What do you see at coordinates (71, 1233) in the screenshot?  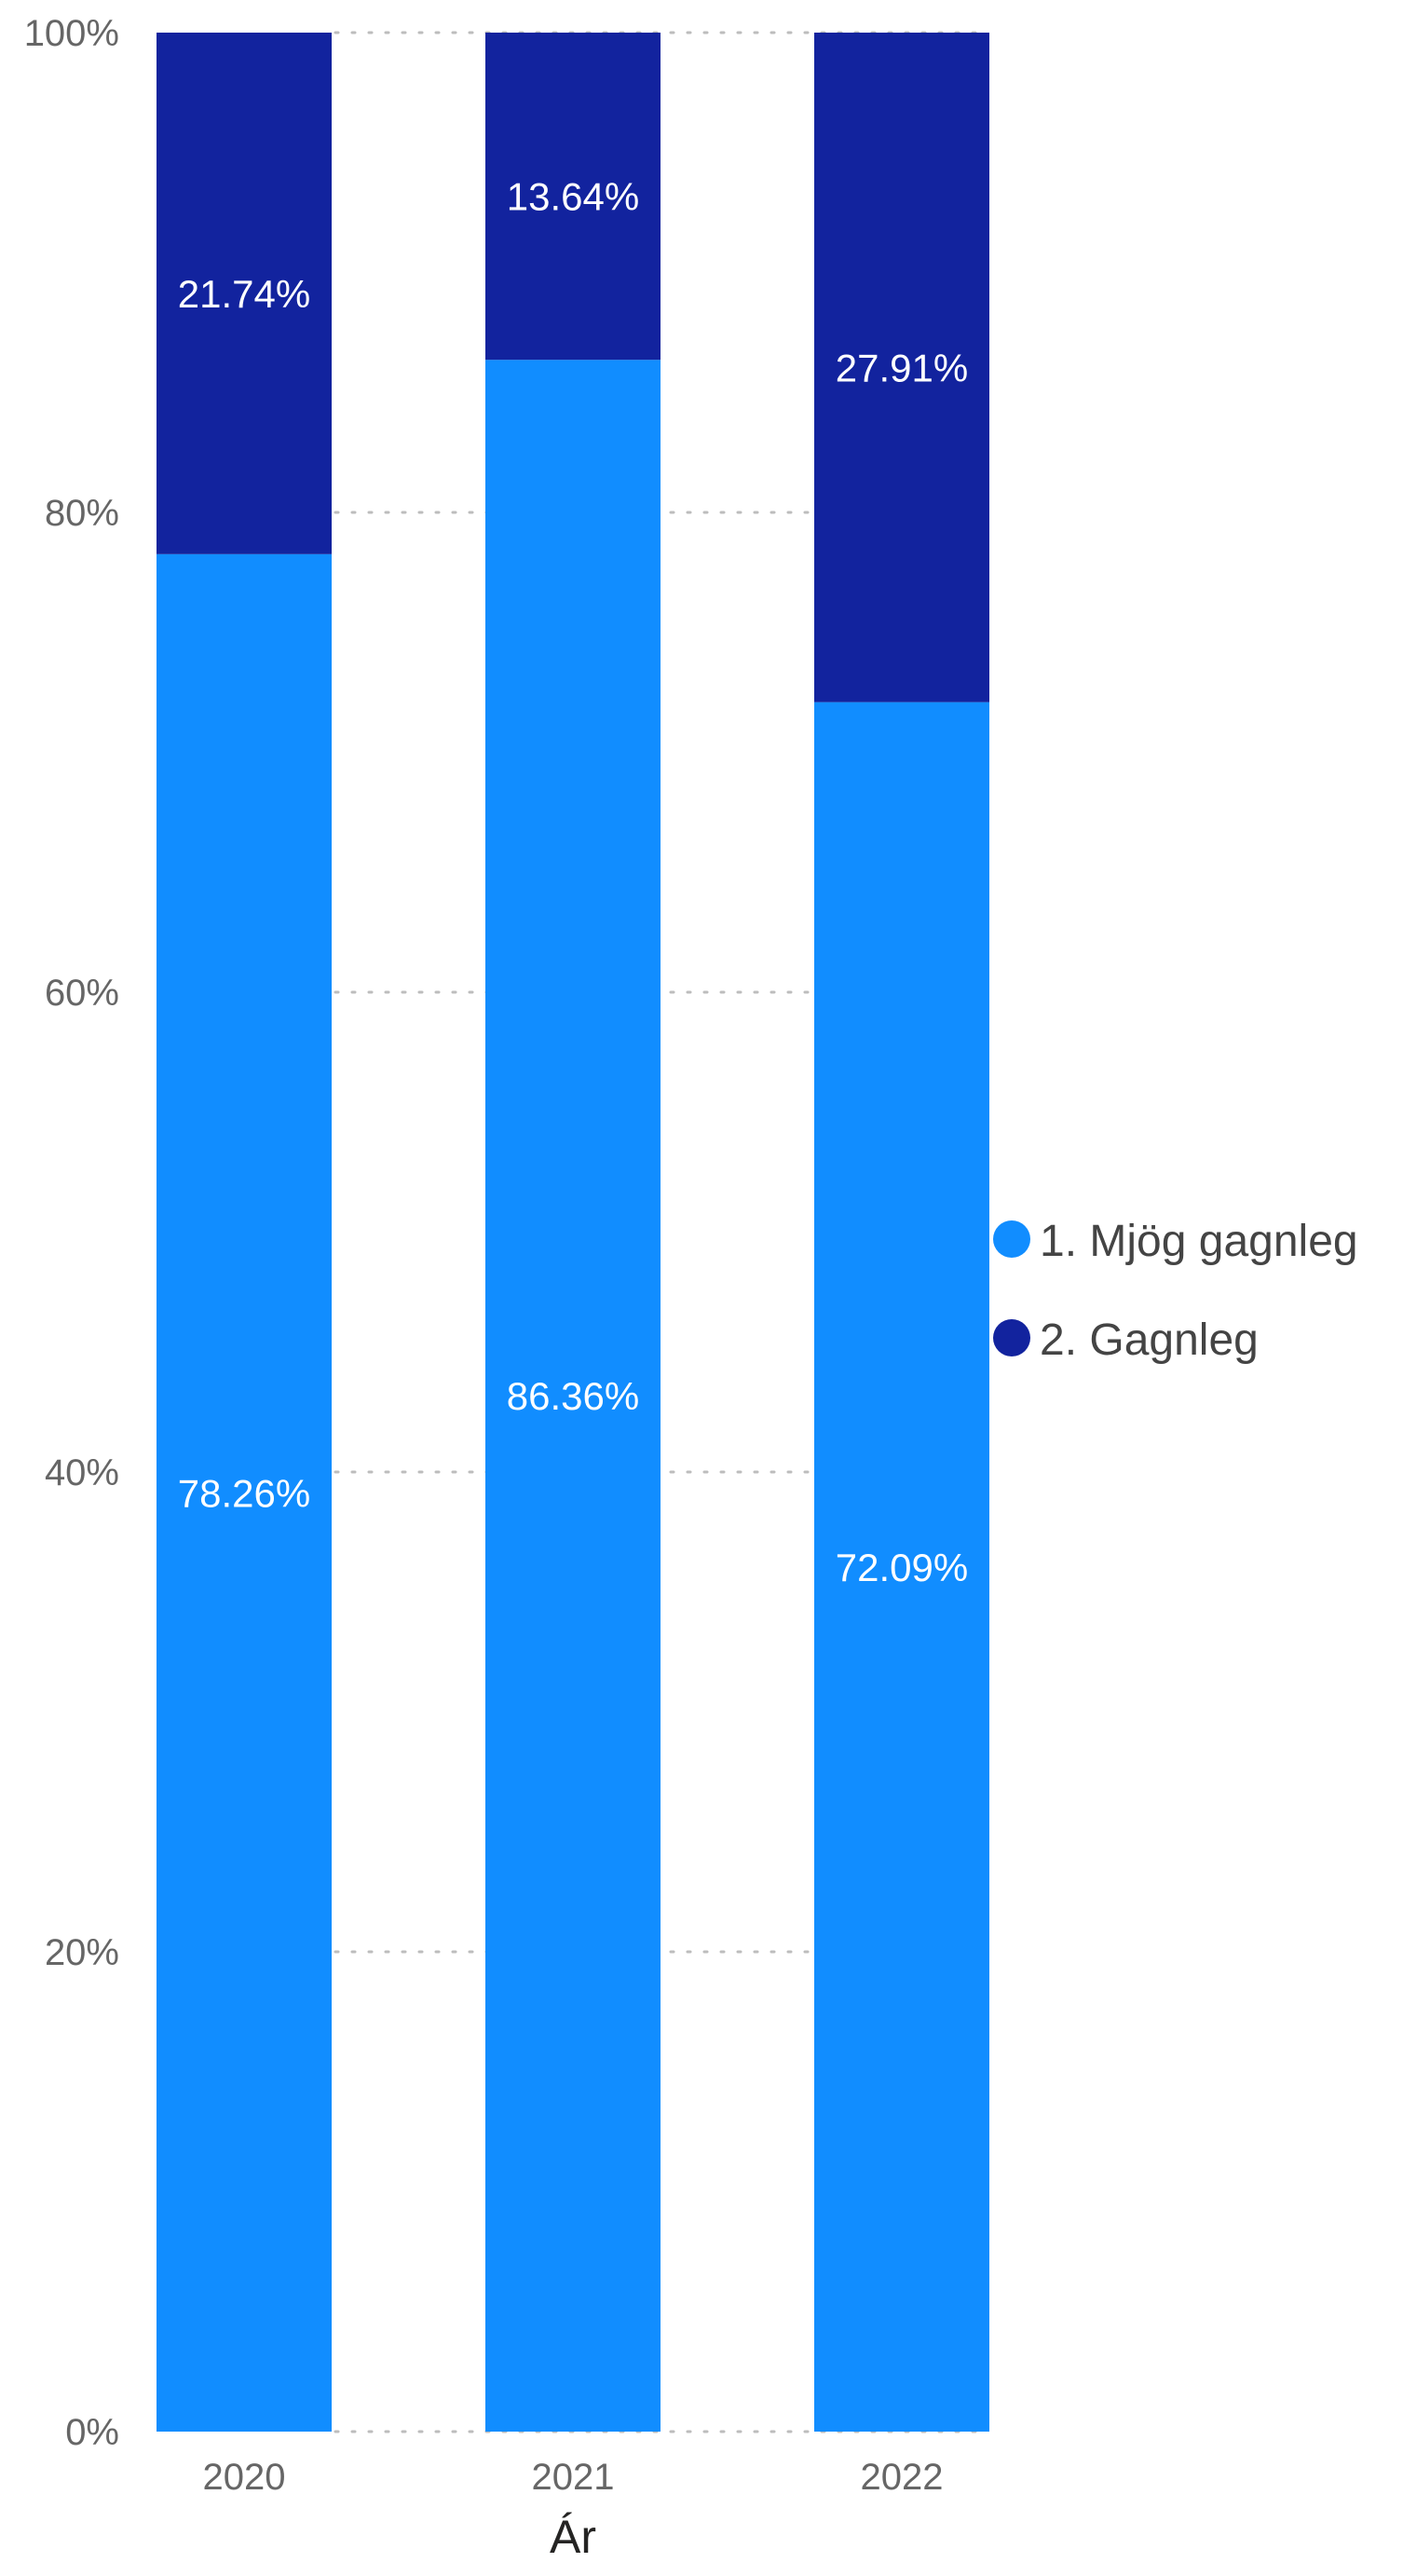 I see `y-axis-ticks: 0% 20% 40% 60% 80% 100%` at bounding box center [71, 1233].